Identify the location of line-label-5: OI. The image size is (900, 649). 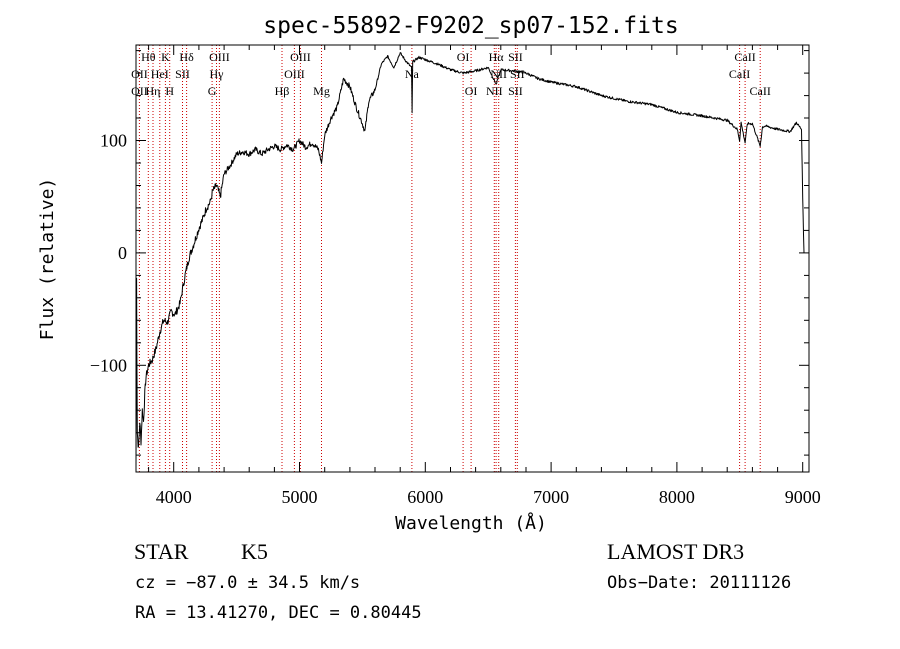
(463, 57).